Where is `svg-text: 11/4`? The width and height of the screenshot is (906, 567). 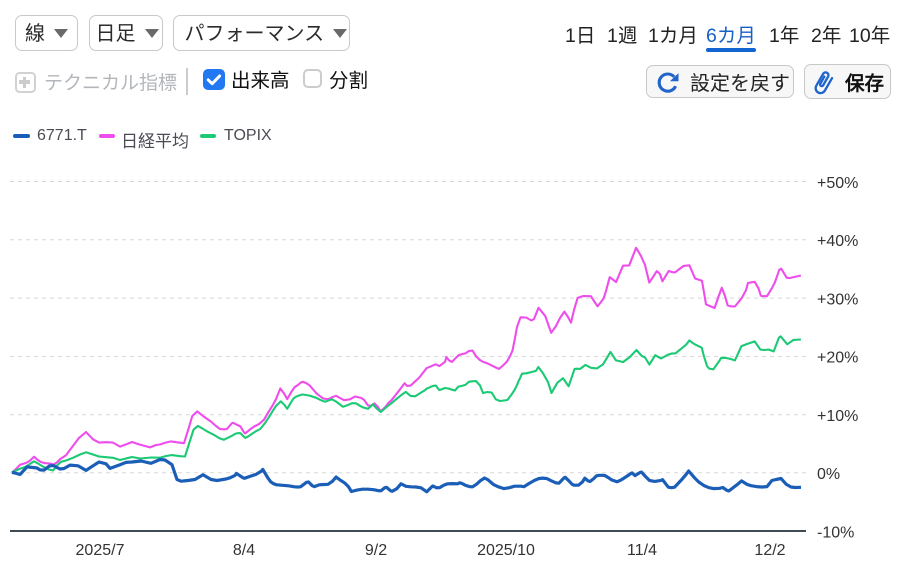 svg-text: 11/4 is located at coordinates (642, 550).